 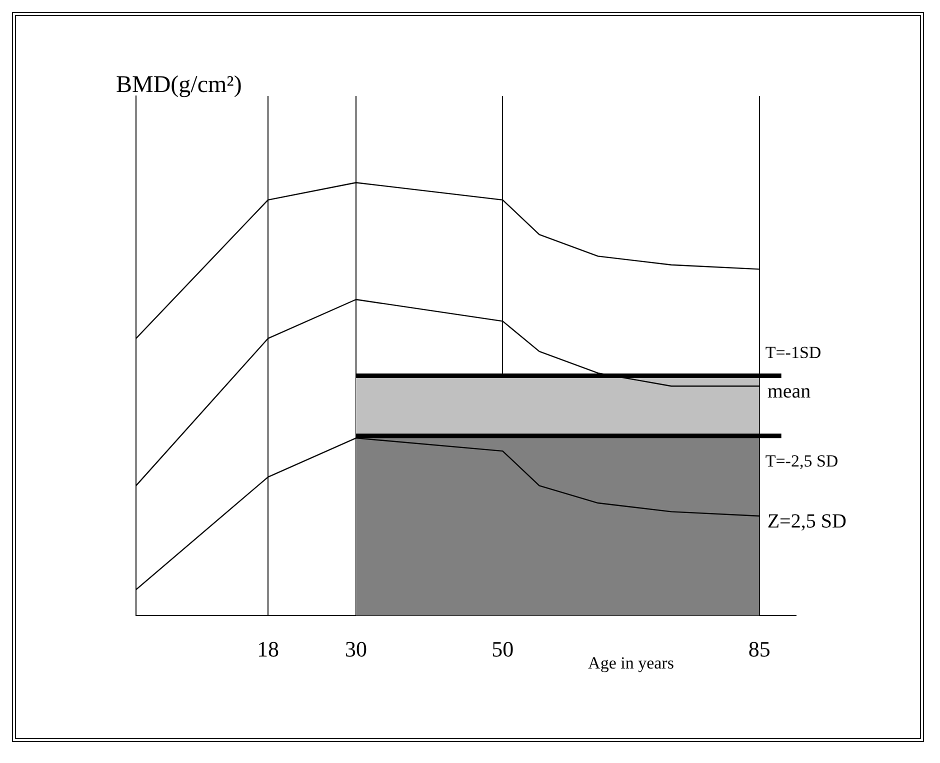 I want to click on series-label: T=-2,5 SD, so click(x=801, y=460).